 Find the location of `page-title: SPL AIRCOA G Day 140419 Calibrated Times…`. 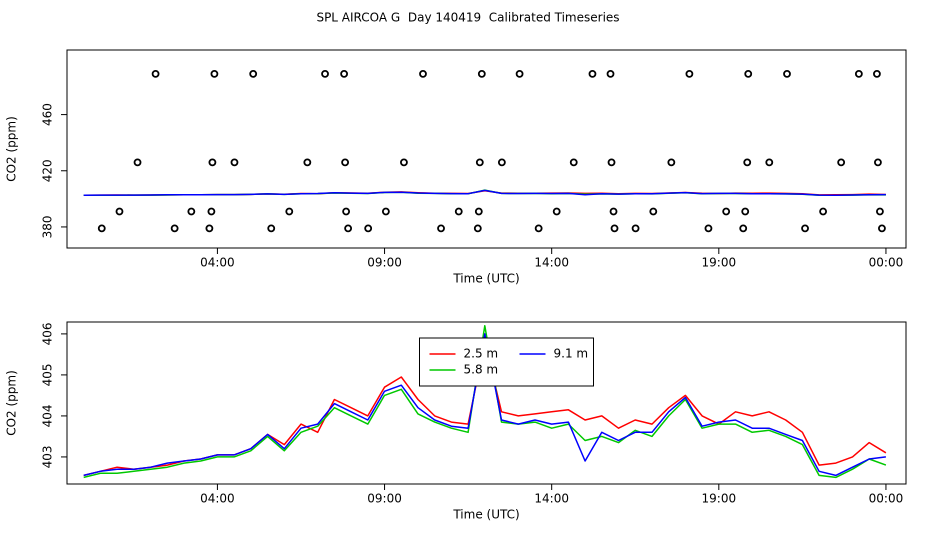

page-title: SPL AIRCOA G Day 140419 Calibrated Times… is located at coordinates (467, 18).